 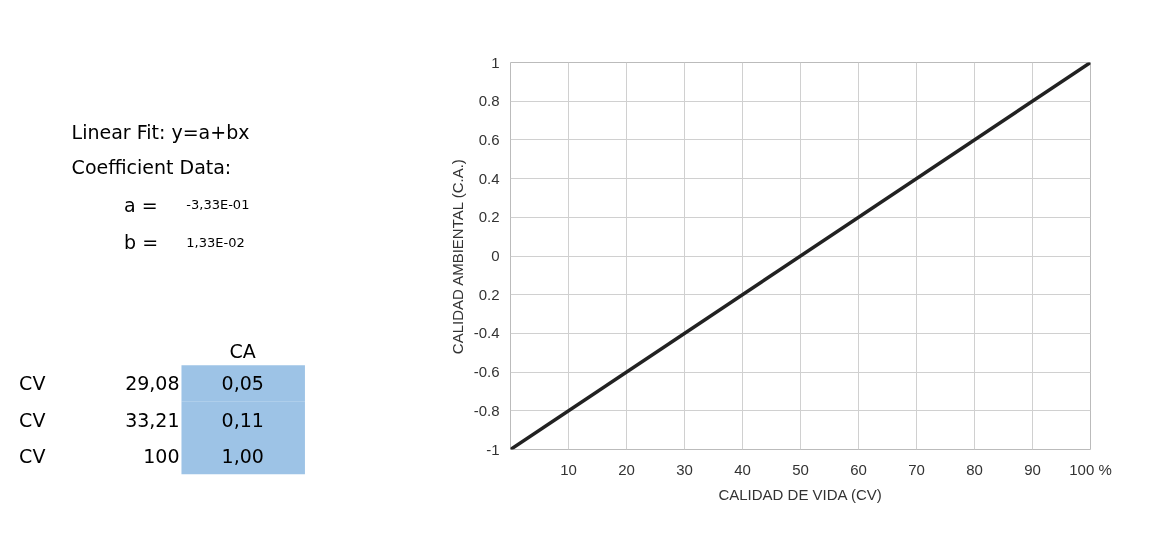 I want to click on text: 33,21, so click(x=152, y=419).